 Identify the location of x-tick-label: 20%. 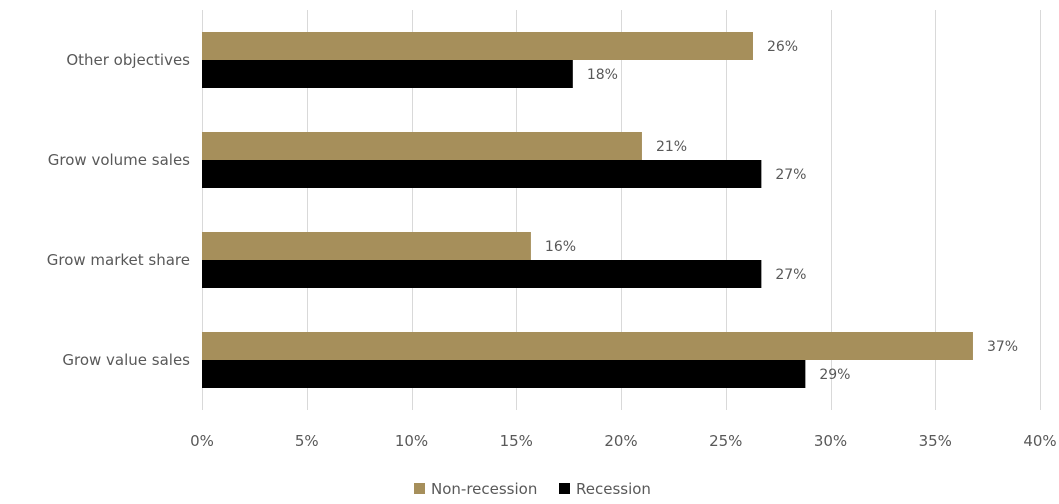
(620, 441).